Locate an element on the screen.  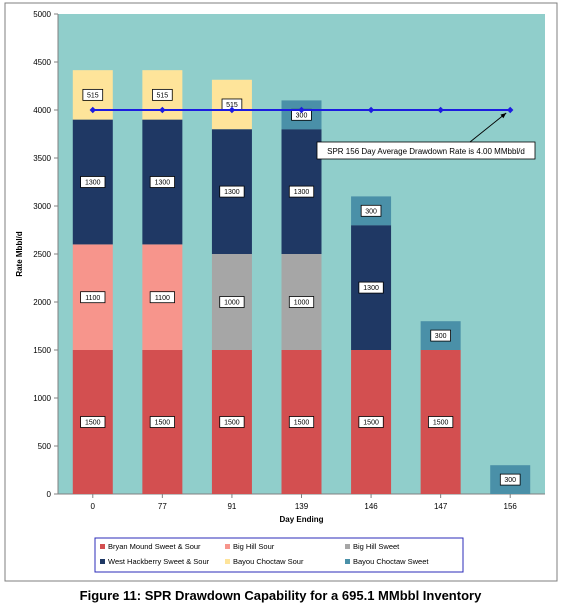
y-tick-label: 4500 is located at coordinates (42, 62).